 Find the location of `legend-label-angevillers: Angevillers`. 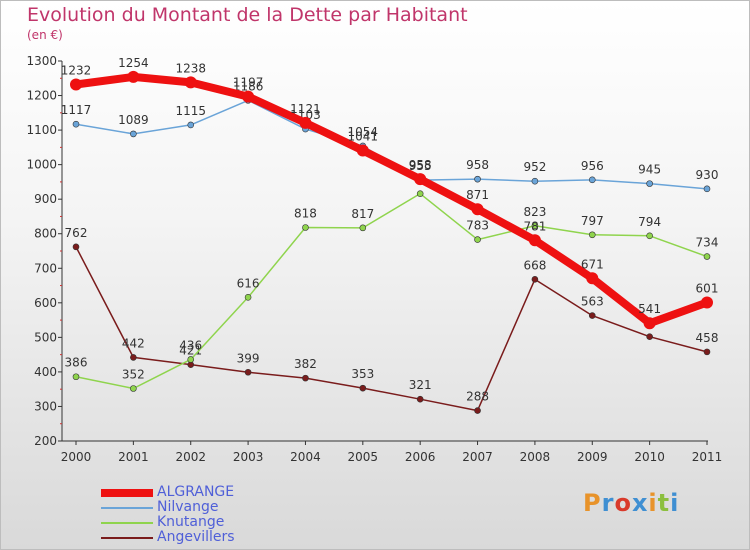

legend-label-angevillers: Angevillers is located at coordinates (196, 537).